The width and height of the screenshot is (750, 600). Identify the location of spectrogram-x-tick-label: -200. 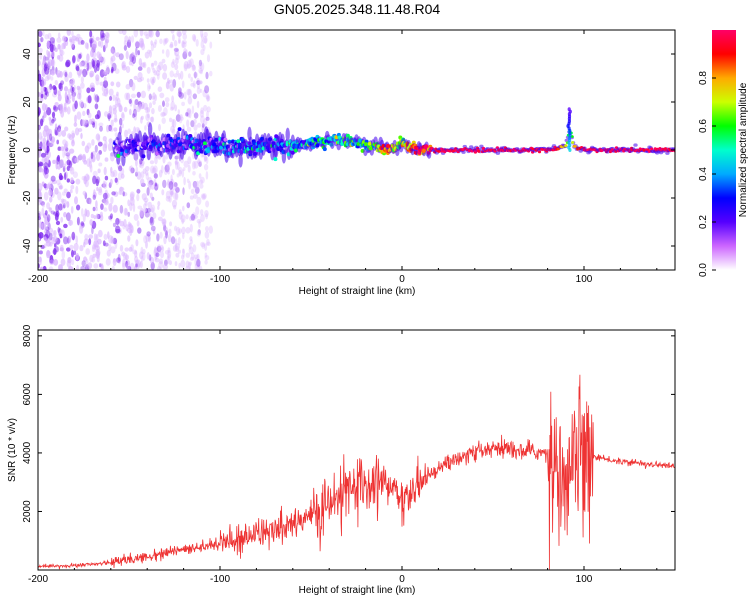
(38, 279).